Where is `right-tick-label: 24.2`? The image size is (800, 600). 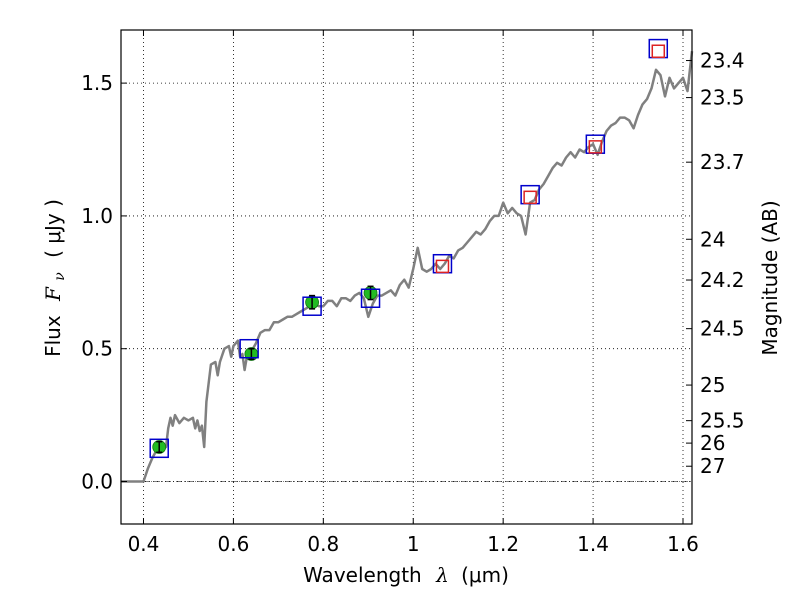 right-tick-label: 24.2 is located at coordinates (722, 280).